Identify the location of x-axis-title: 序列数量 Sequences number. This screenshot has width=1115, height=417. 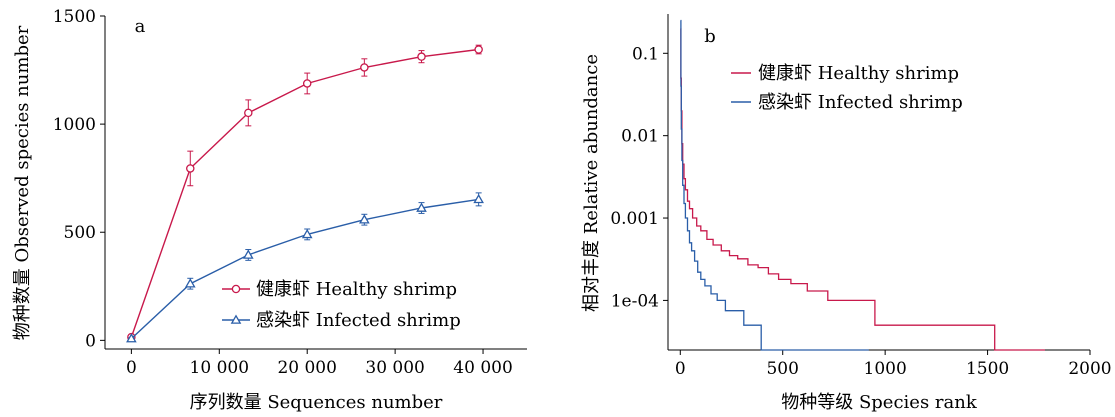
(316, 402).